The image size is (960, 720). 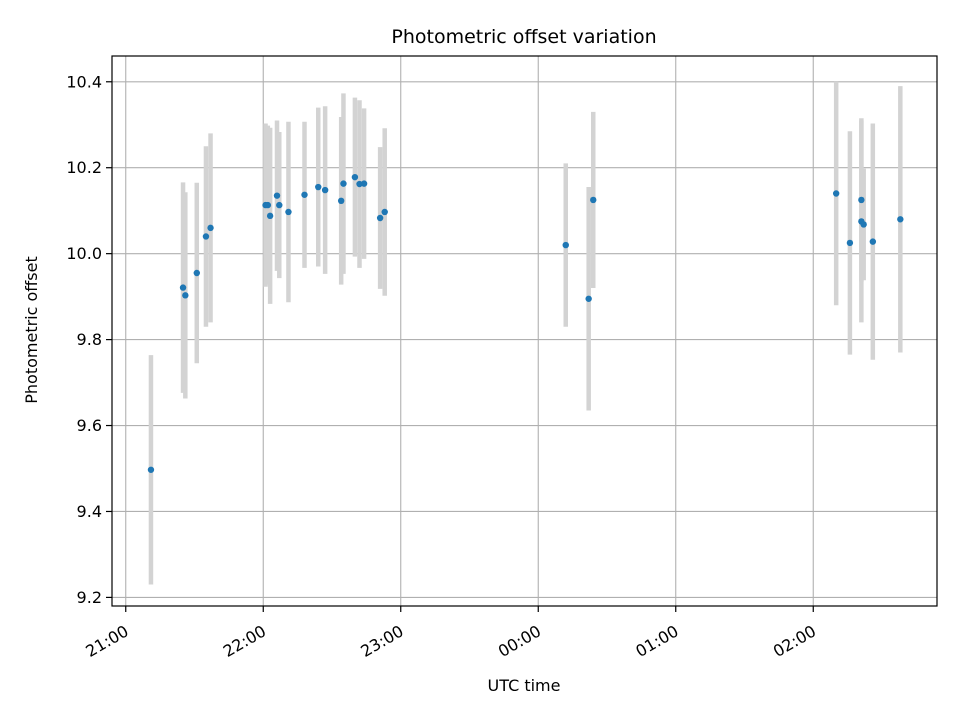 What do you see at coordinates (84, 167) in the screenshot?
I see `y-tick-label: 10.2` at bounding box center [84, 167].